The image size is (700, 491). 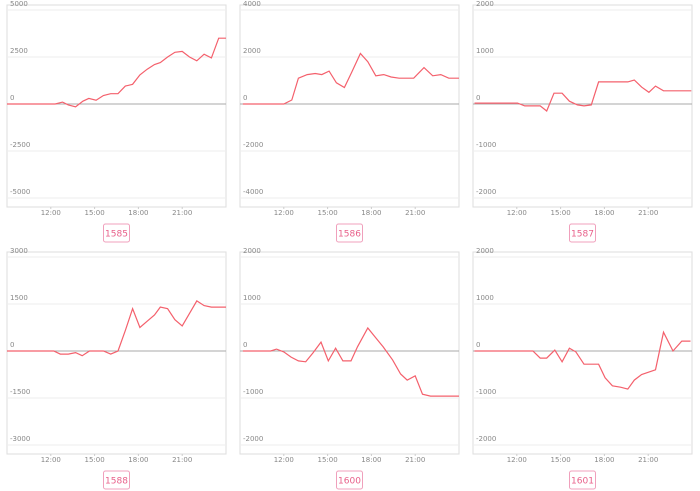 I want to click on y-tick-label: -1500, so click(x=20, y=392).